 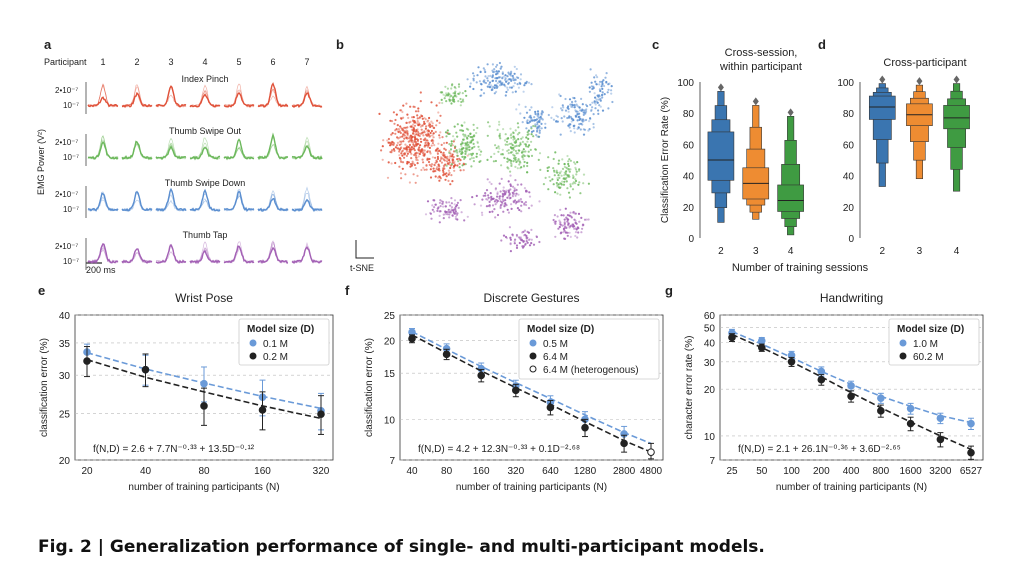 I want to click on plot-frame, so click(x=531, y=387).